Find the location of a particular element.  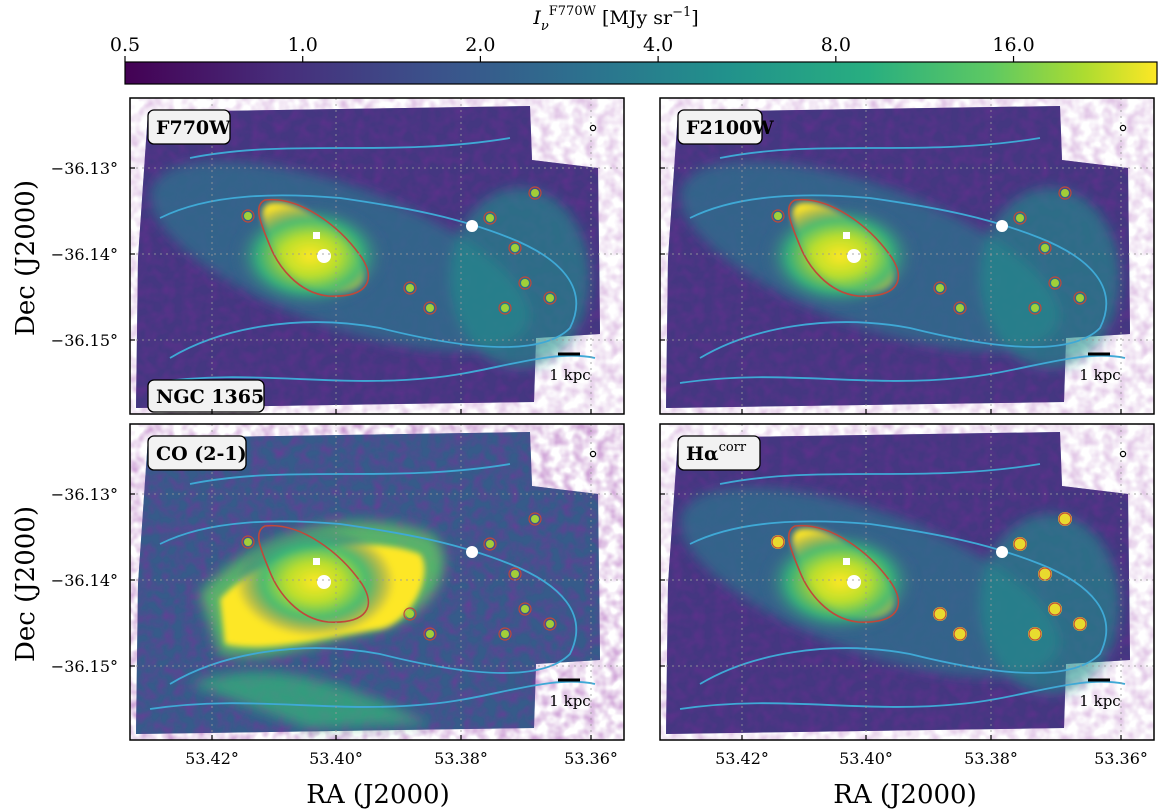

colorbar-ticks: 0.5 1.0 2.0 4.0 8.0 16.0 is located at coordinates (572, 48).